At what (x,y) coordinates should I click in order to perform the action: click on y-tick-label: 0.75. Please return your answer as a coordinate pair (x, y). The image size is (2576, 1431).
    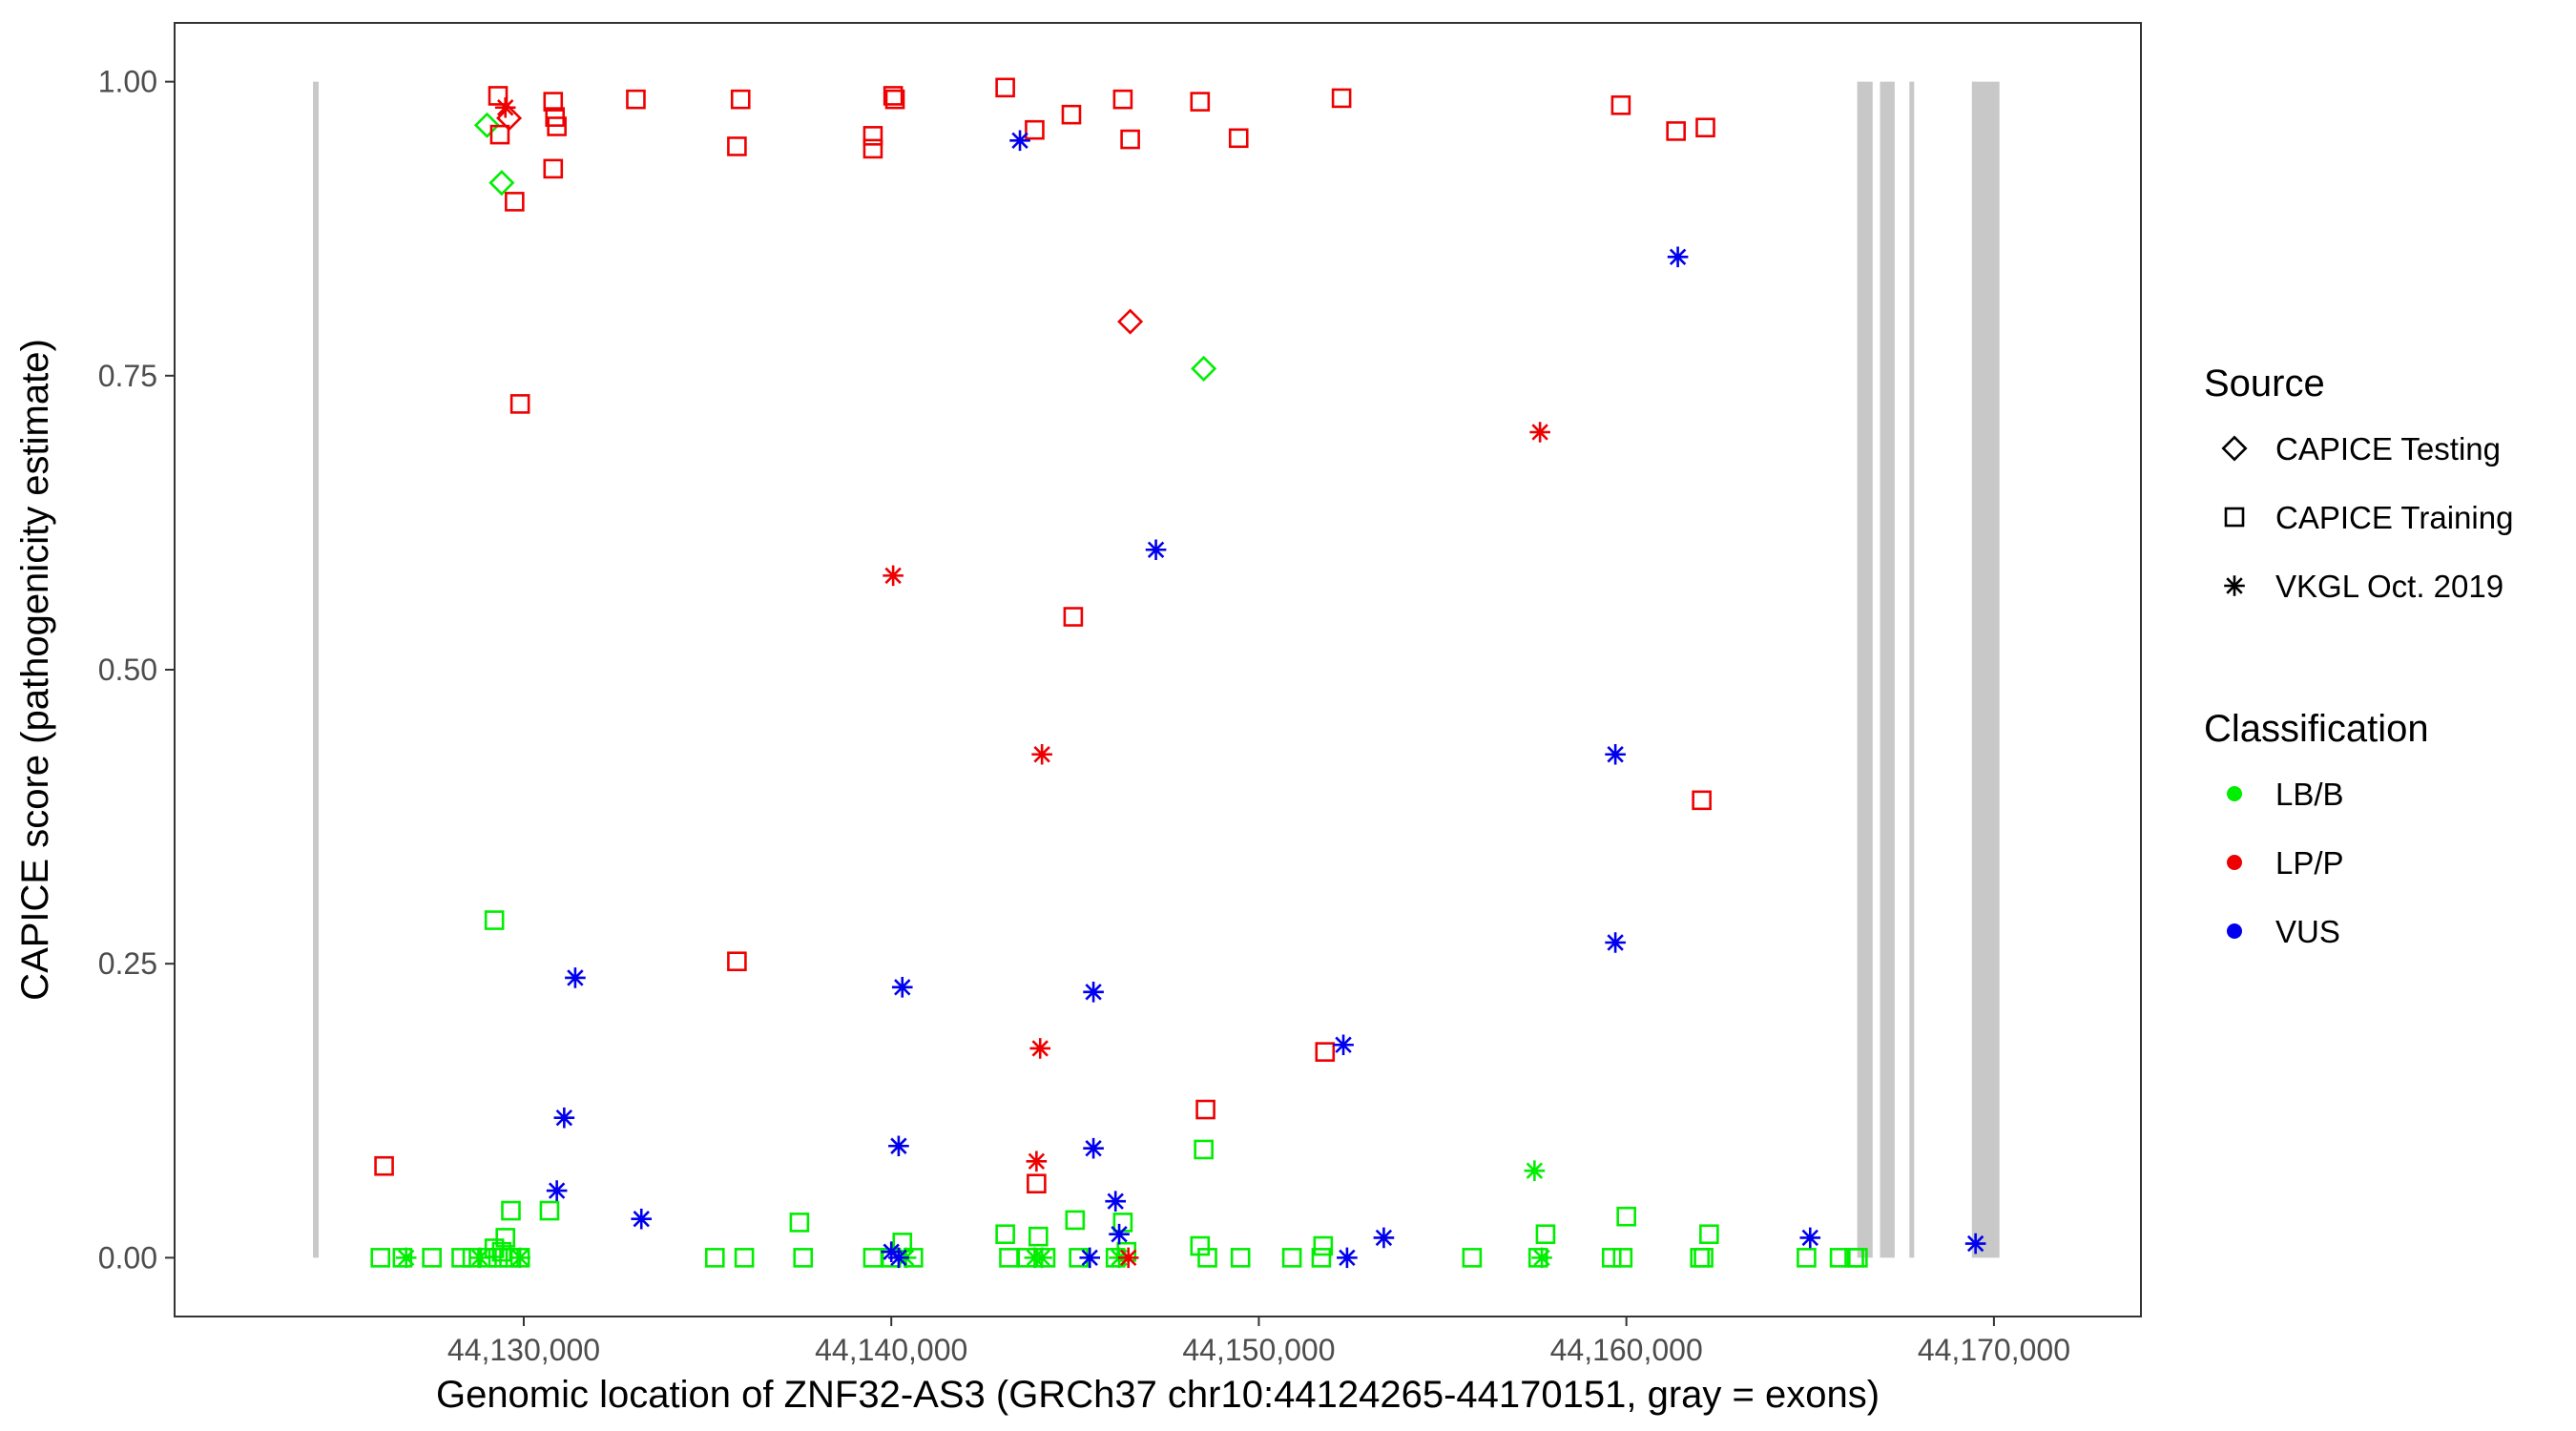
    Looking at the image, I should click on (127, 376).